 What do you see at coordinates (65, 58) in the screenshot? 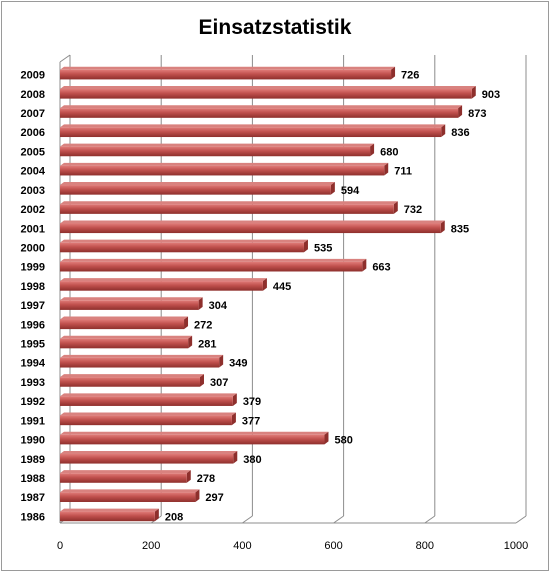
I see `left-wall-top` at bounding box center [65, 58].